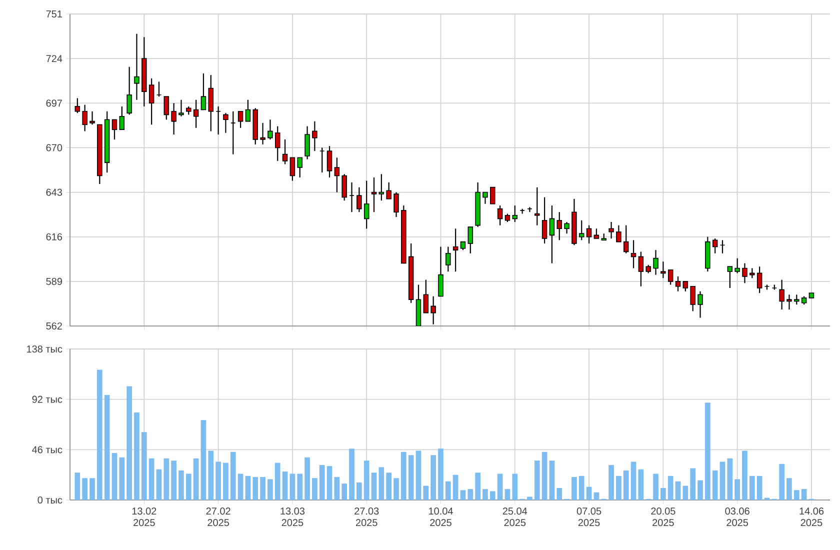 The height and width of the screenshot is (550, 840). I want to click on x-tick-label: 03.06 2025, so click(737, 517).